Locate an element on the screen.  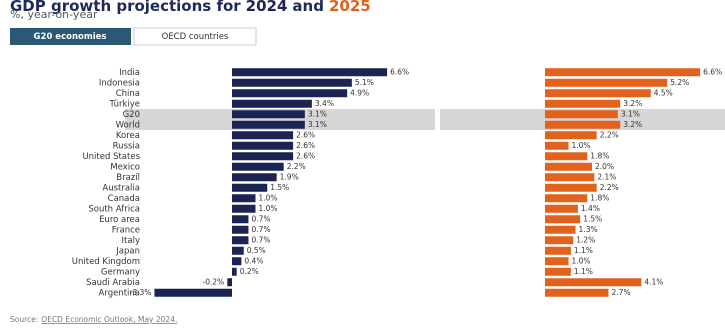
category-label: Canada is located at coordinates (124, 199).